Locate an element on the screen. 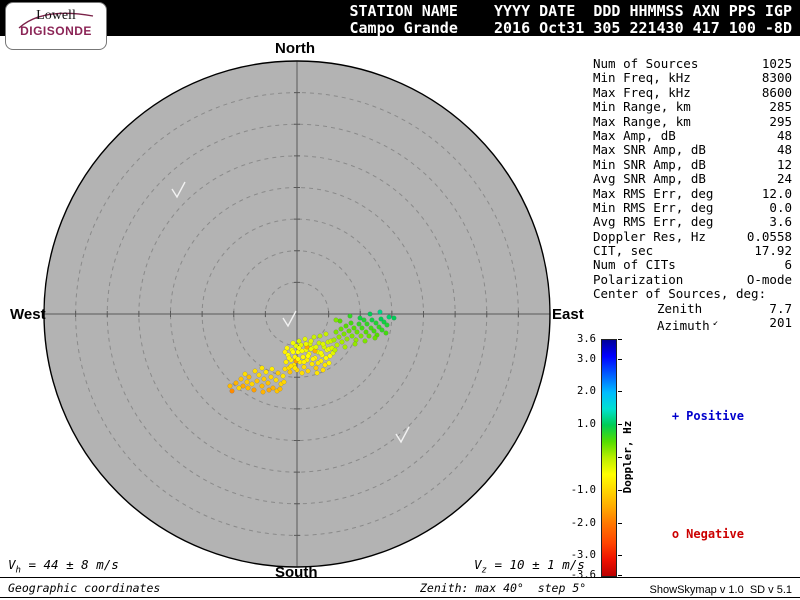 The height and width of the screenshot is (600, 800). negative-label: Negative is located at coordinates (715, 534).